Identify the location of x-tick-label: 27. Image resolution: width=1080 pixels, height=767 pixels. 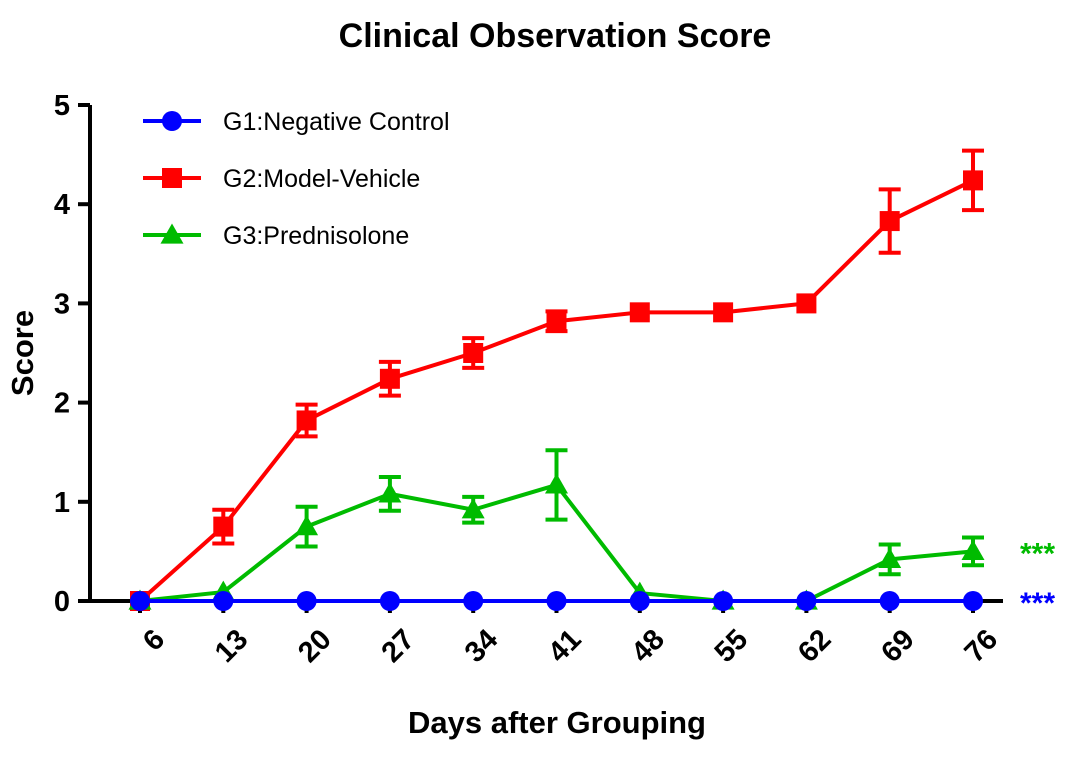
(398, 645).